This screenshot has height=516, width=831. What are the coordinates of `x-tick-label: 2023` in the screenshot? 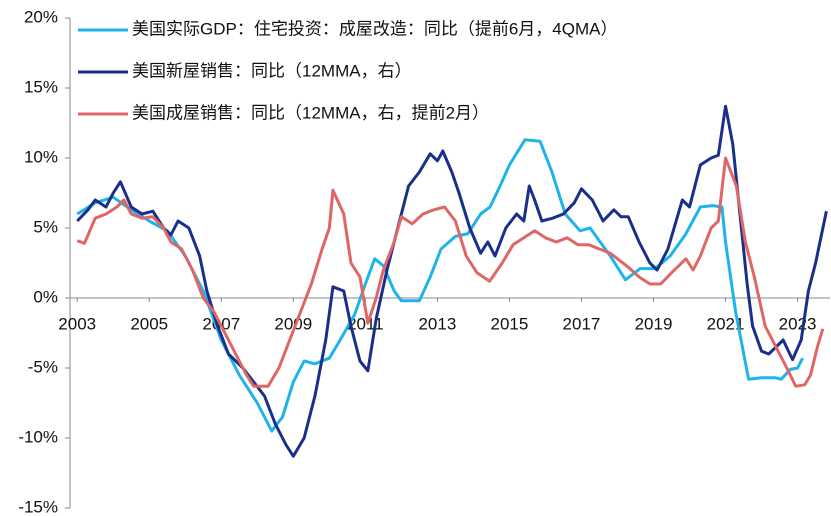 It's located at (798, 323).